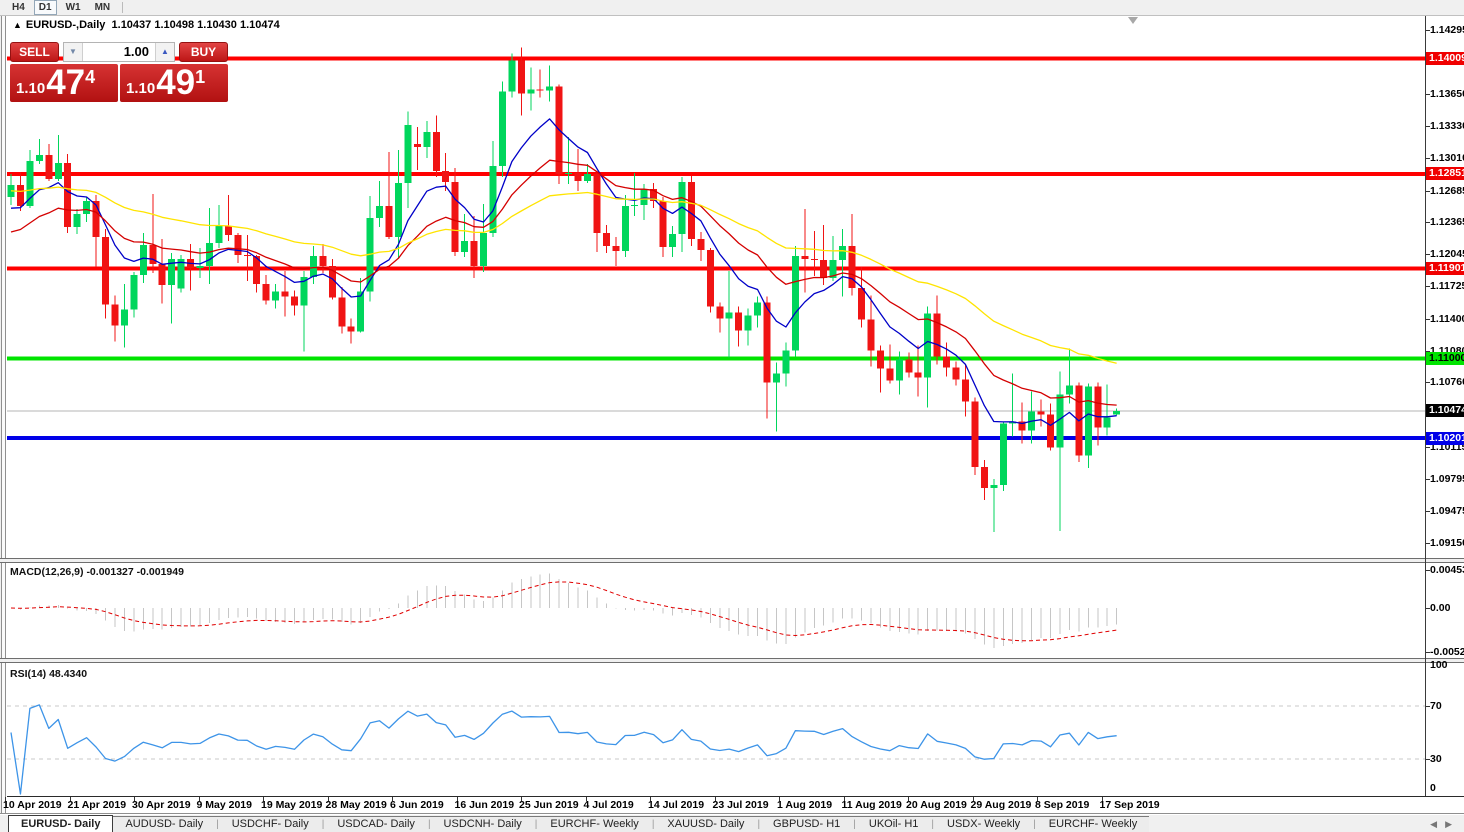 The width and height of the screenshot is (1464, 832). What do you see at coordinates (292, 805) in the screenshot?
I see `time-axis-label: 19 May 2019` at bounding box center [292, 805].